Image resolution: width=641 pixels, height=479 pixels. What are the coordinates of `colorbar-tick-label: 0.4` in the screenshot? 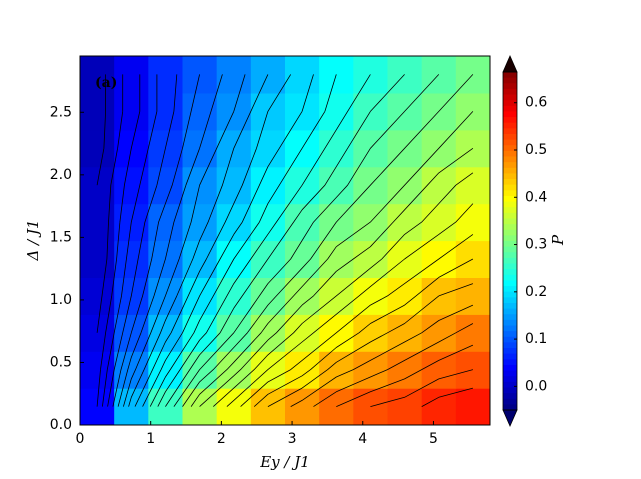 It's located at (536, 197).